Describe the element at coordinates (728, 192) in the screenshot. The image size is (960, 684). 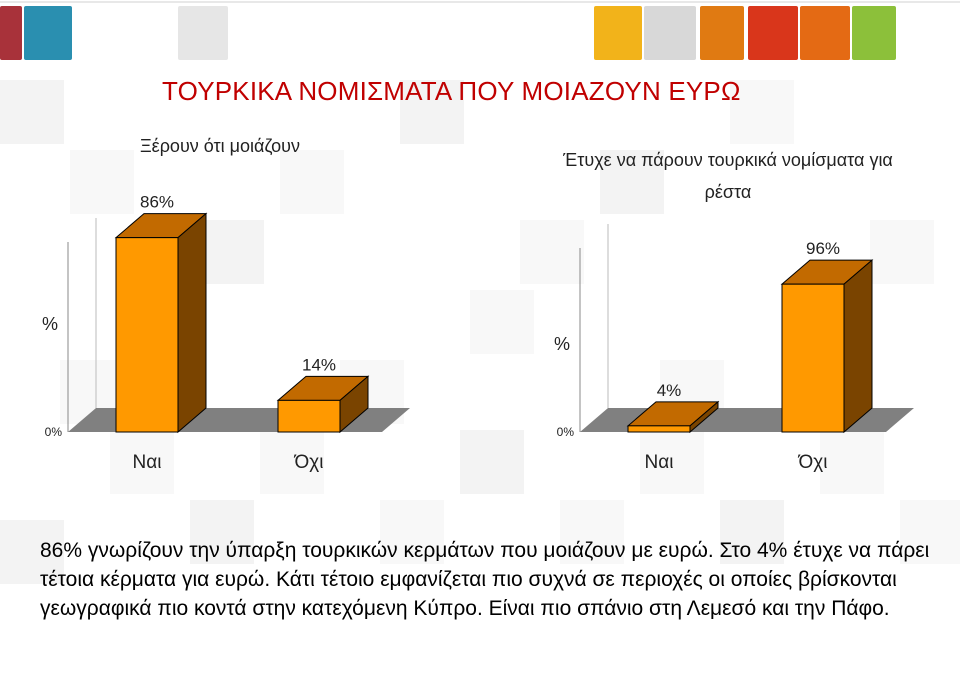
I see `chart-title: ρέστα` at that location.